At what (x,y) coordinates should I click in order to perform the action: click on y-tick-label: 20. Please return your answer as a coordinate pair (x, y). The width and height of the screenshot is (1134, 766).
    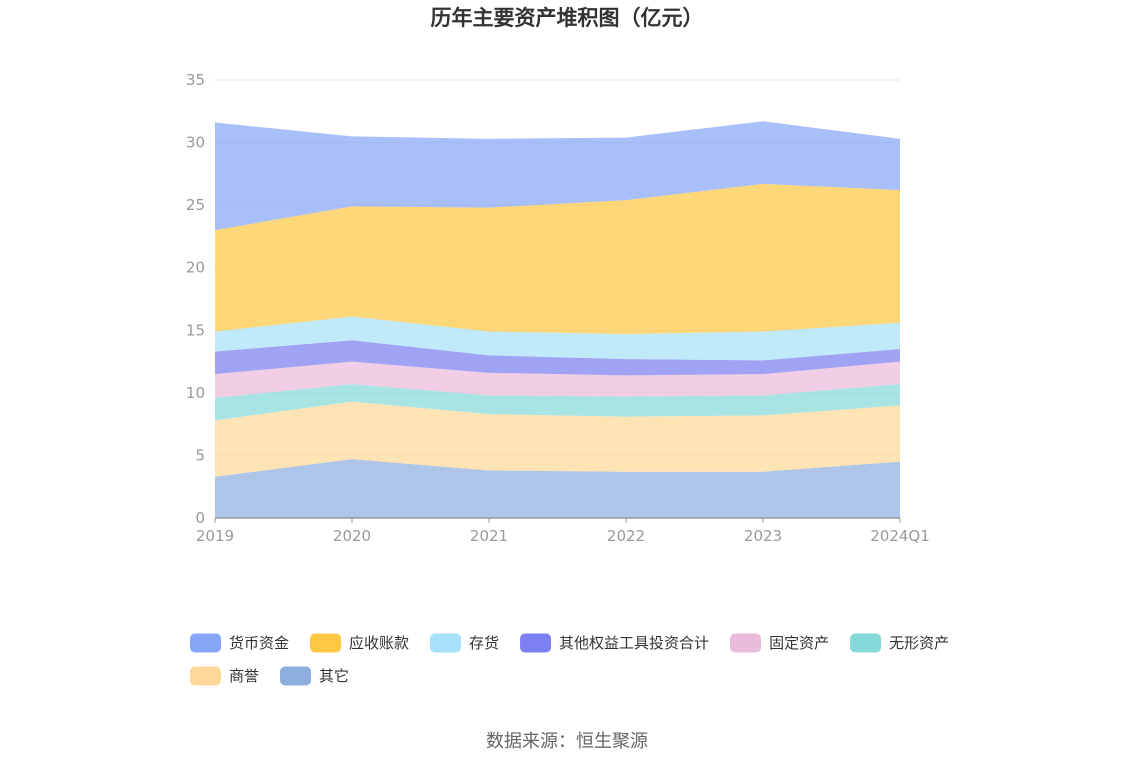
    Looking at the image, I should click on (195, 268).